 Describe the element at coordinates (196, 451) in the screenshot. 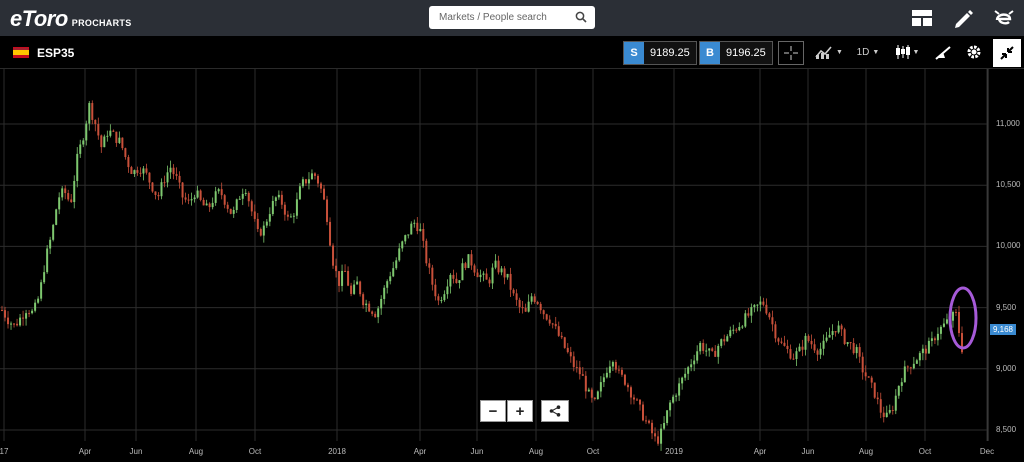

I see `x-tick-label: Aug` at that location.